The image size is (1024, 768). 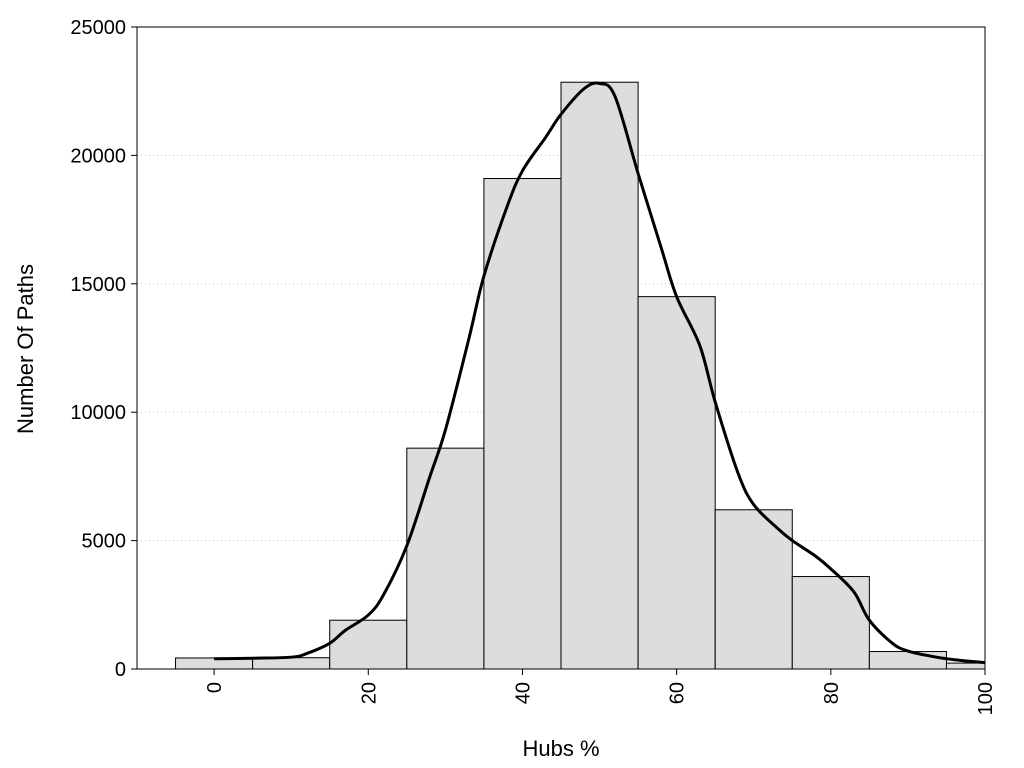 What do you see at coordinates (103, 349) in the screenshot?
I see `y-axis-ticks: 0 5000 10000 15000 20000 25000` at bounding box center [103, 349].